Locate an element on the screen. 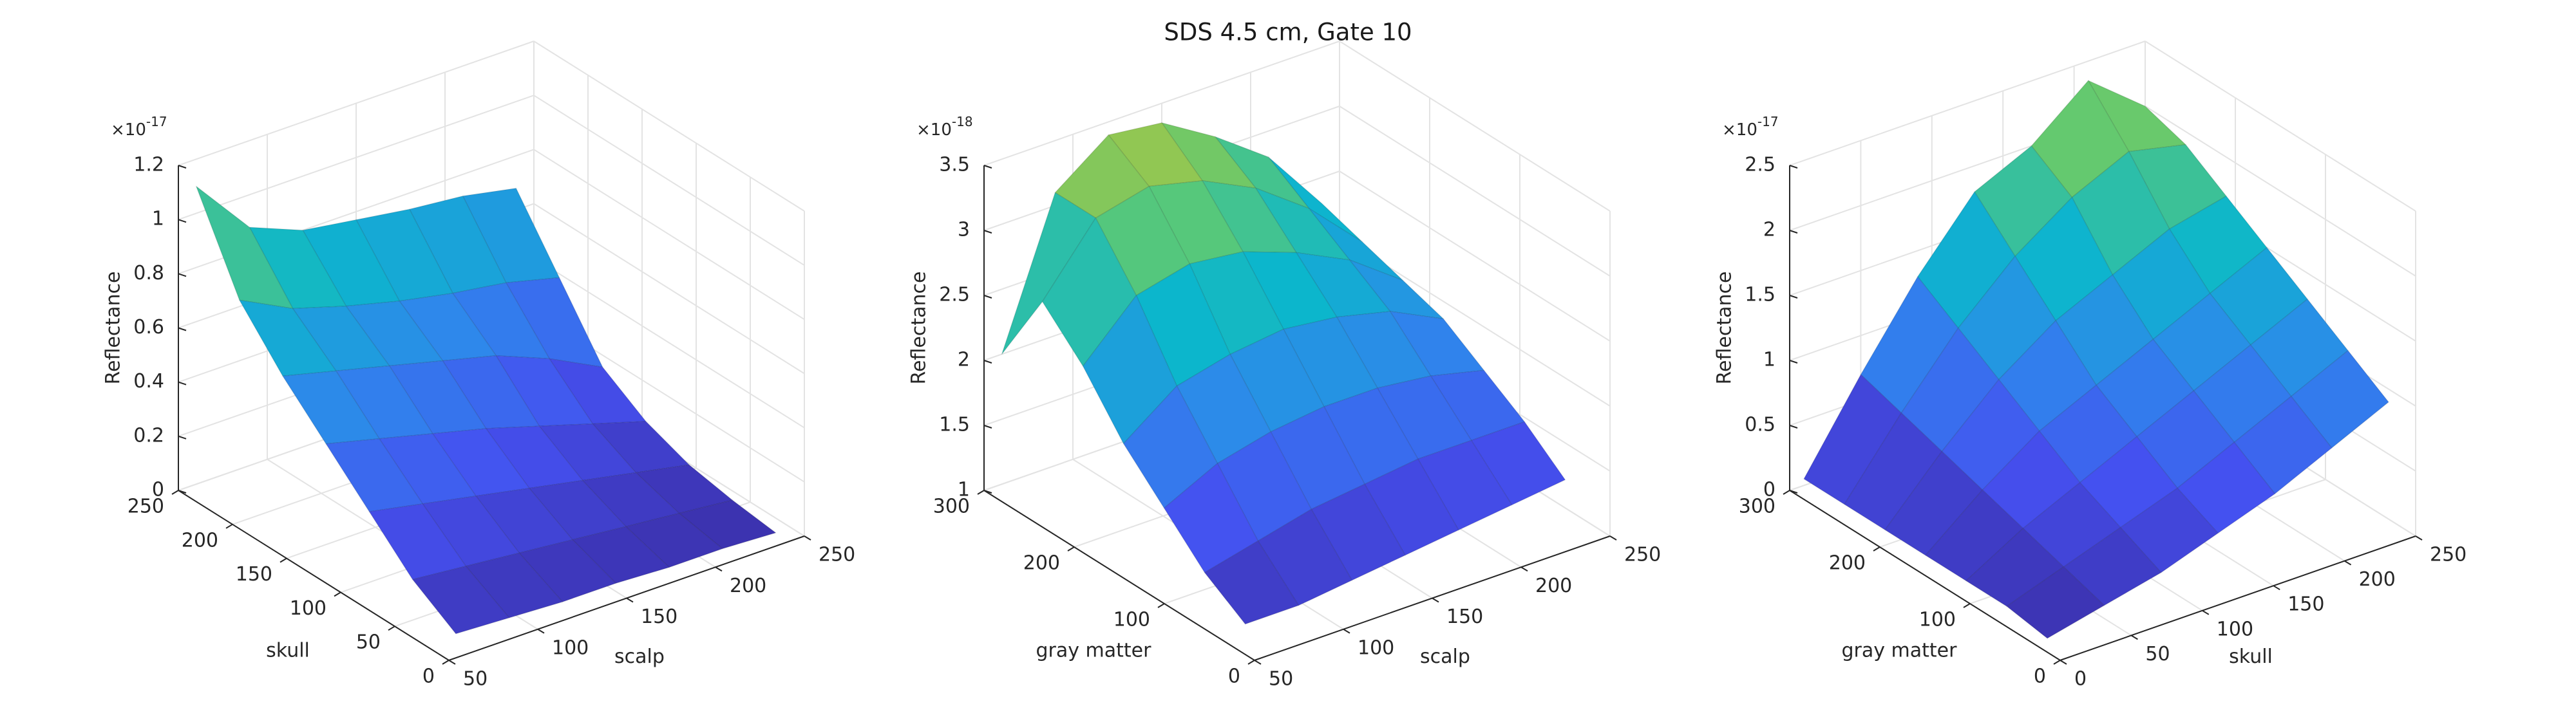  z-tick-label: 0.8 is located at coordinates (148, 273).